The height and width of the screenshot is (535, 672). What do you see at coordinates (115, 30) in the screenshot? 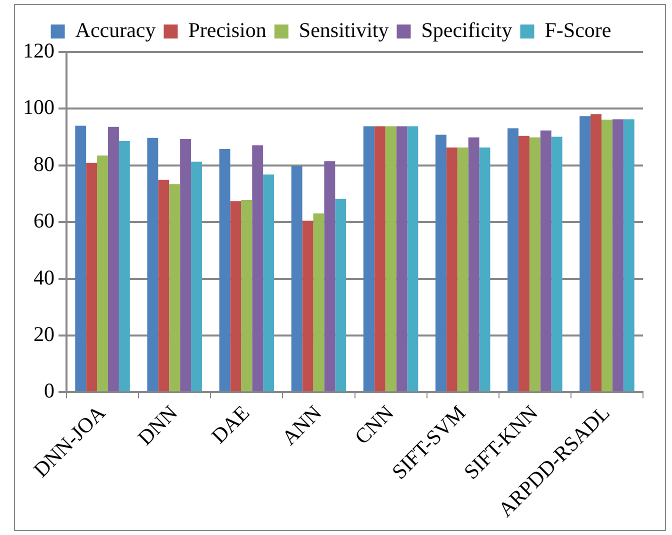
I see `legend-label: Accuracy` at bounding box center [115, 30].